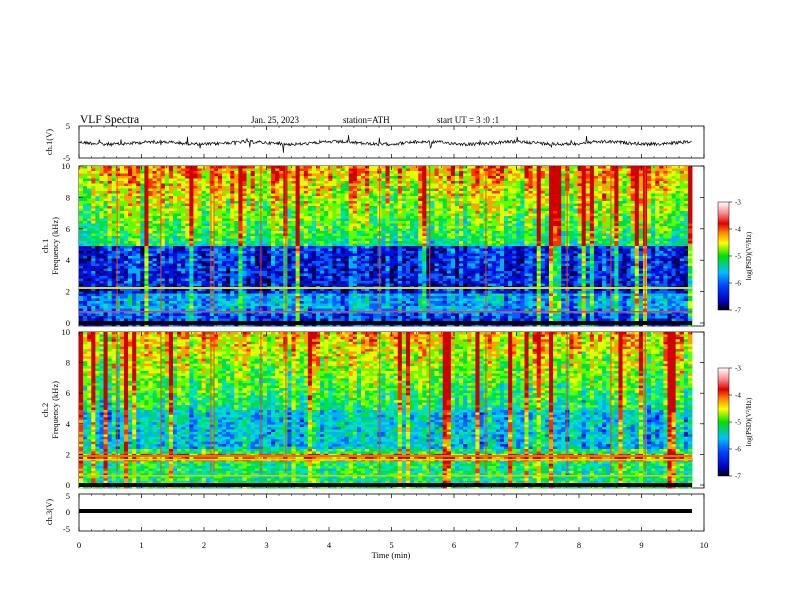 The image size is (792, 612). I want to click on ch3-waveform-panel: 5 0 -5 ch.3(V), so click(374, 512).